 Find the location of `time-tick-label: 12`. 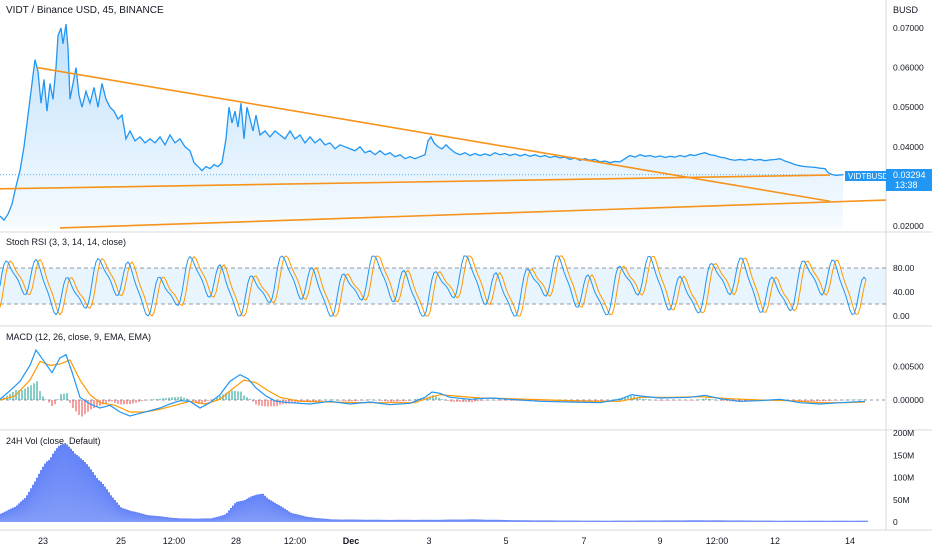

time-tick-label: 12 is located at coordinates (775, 541).